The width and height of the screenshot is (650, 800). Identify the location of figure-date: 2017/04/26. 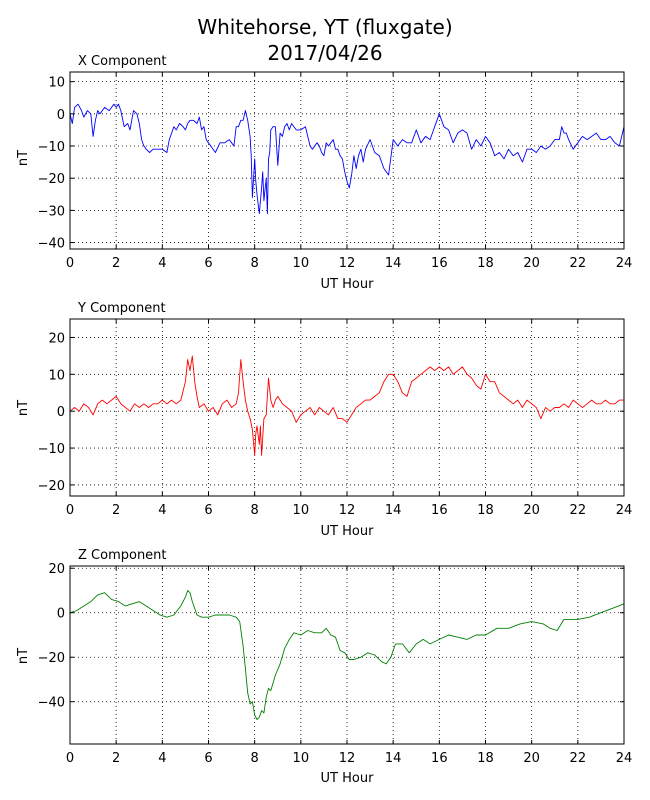
(324, 53).